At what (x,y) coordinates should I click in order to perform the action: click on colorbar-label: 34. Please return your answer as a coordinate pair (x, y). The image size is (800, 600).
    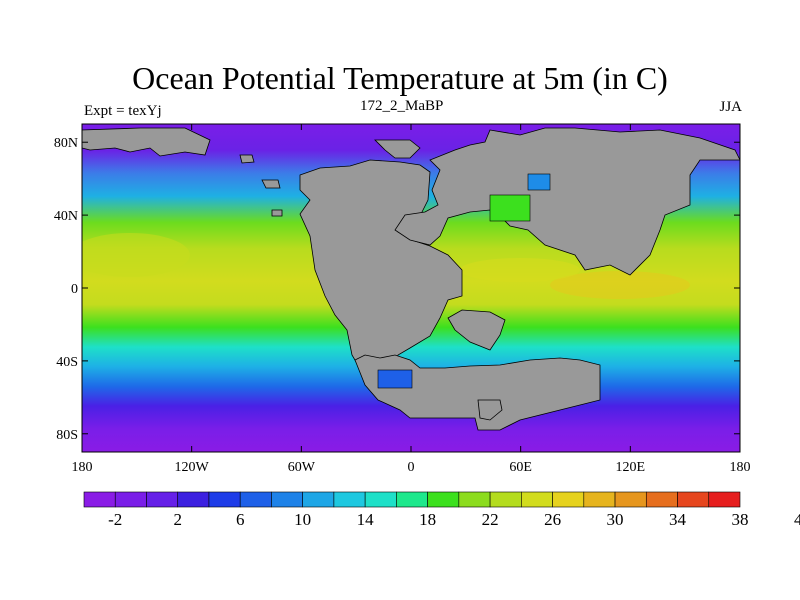
    Looking at the image, I should click on (678, 519).